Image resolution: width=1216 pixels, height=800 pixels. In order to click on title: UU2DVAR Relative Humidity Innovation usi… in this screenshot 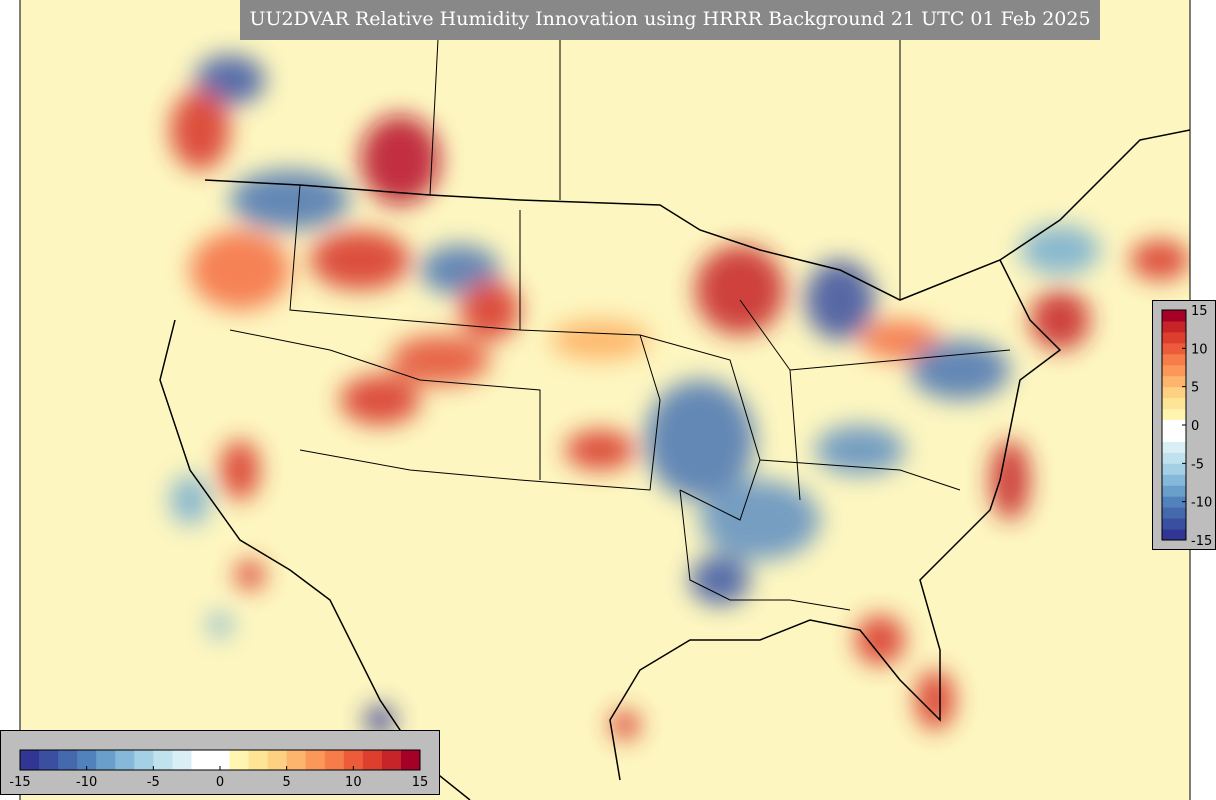, I will do `click(669, 19)`.